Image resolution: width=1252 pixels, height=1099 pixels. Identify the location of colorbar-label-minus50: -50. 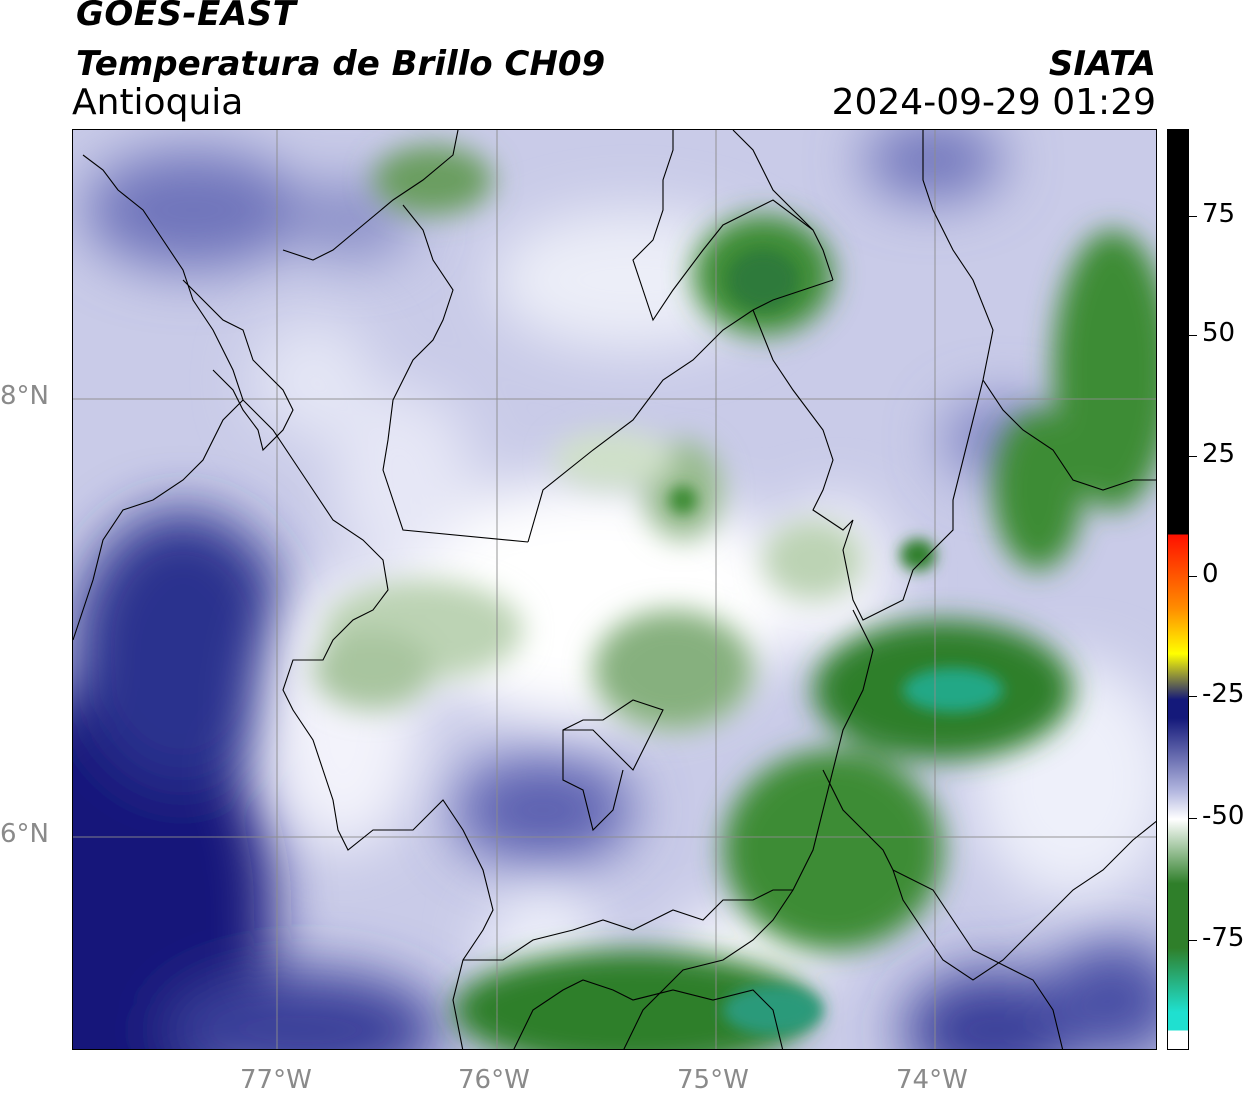
(1223, 816).